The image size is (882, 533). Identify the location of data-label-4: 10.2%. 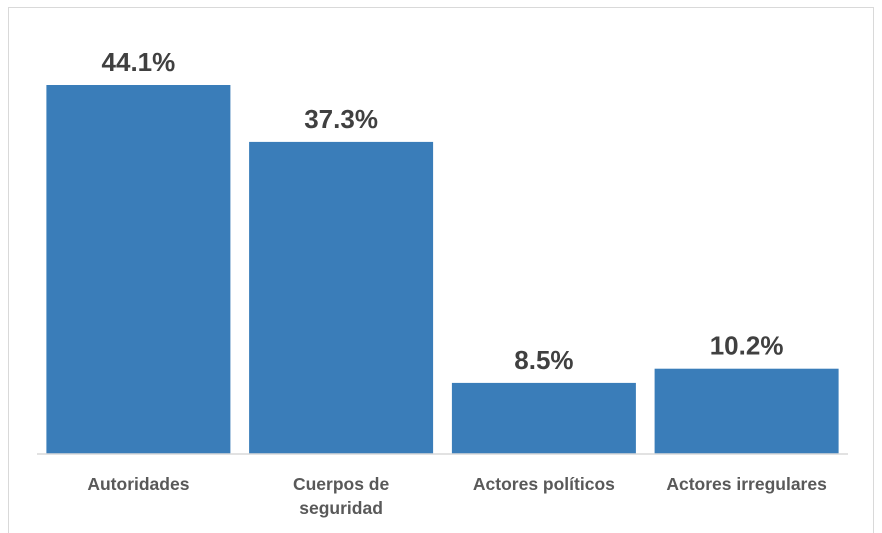
(747, 346).